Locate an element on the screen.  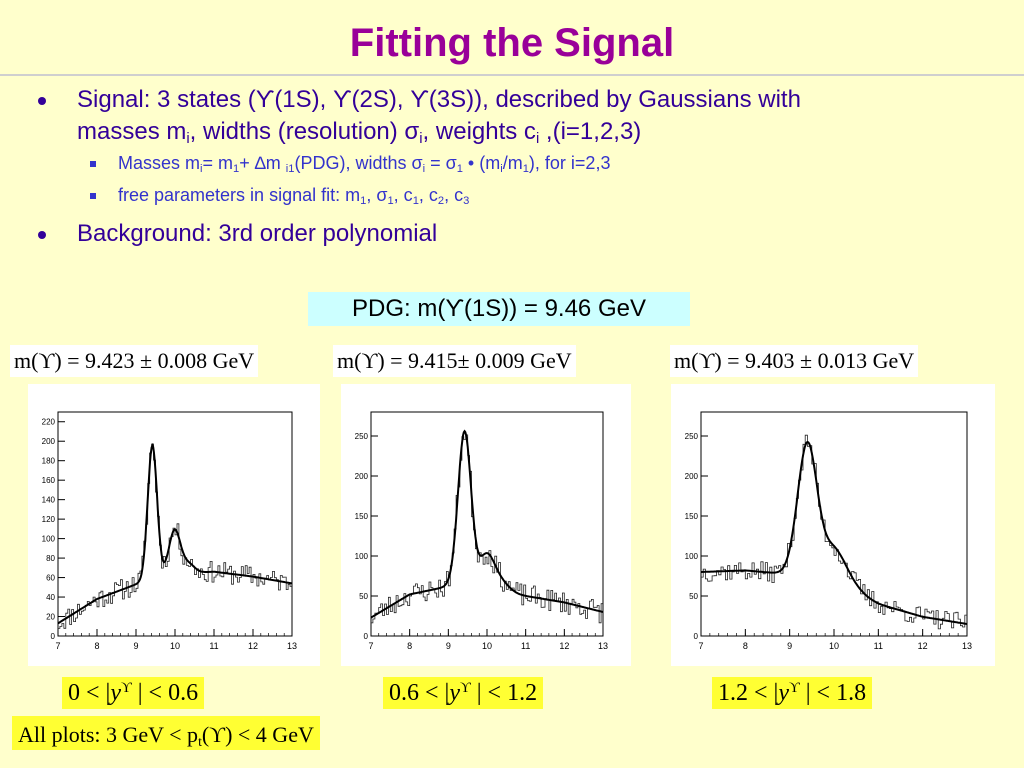
mass-label-2: m(ϒ) = 9.415± 0.009 GeV is located at coordinates (454, 361).